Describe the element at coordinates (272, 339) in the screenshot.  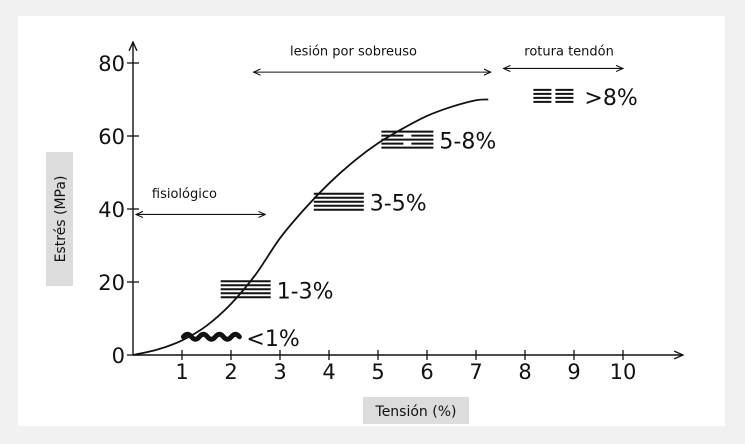
I see `band-label: <1%` at that location.